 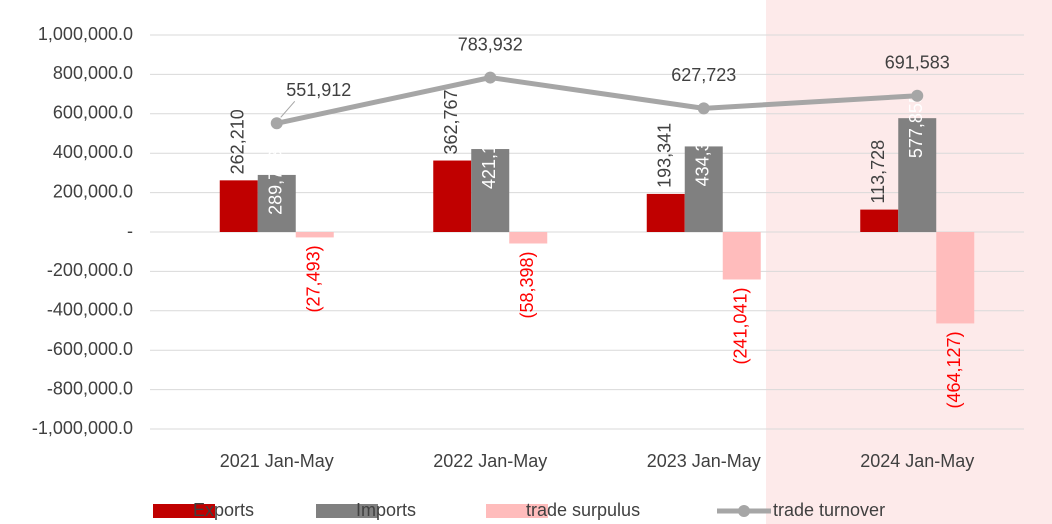 What do you see at coordinates (90, 310) in the screenshot?
I see `y-tick-label: -400,000.0` at bounding box center [90, 310].